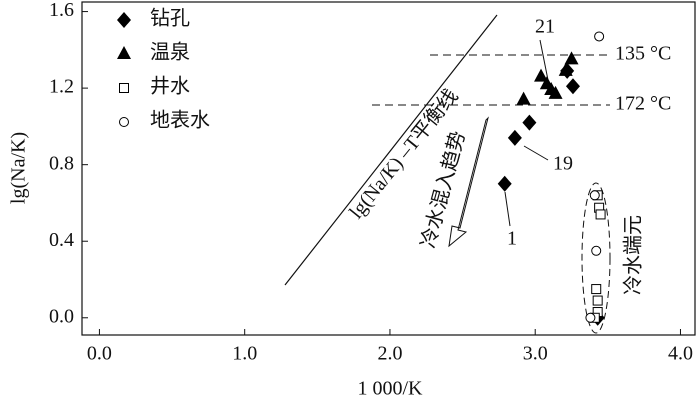 The image size is (700, 405). I want to click on legend-label: 地表水, so click(180, 120).